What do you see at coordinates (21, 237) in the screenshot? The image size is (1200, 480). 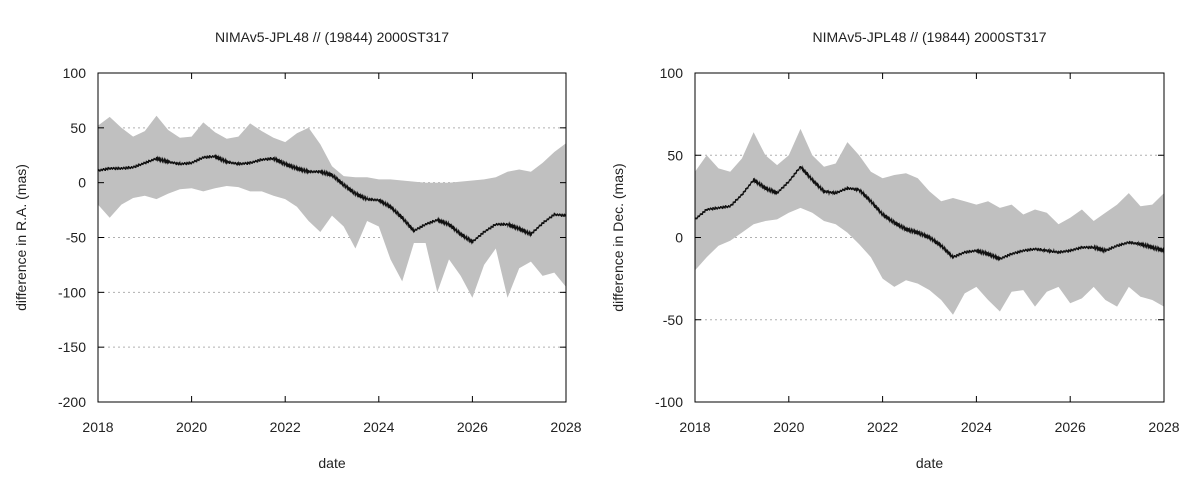 I see `y-axis-label: difference in R.A. (mas)` at bounding box center [21, 237].